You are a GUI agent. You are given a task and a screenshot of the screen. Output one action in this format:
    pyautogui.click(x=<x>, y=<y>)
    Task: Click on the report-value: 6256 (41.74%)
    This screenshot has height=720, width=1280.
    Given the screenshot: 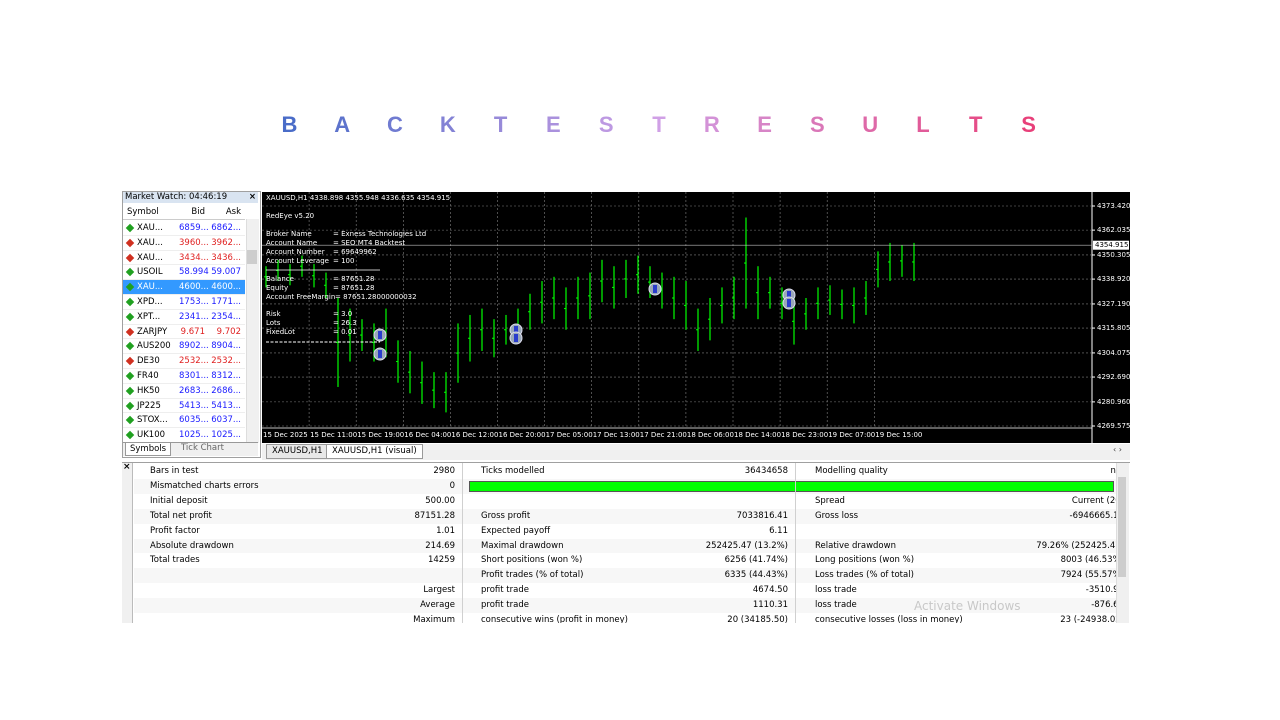 What is the action you would take?
    pyautogui.click(x=756, y=560)
    